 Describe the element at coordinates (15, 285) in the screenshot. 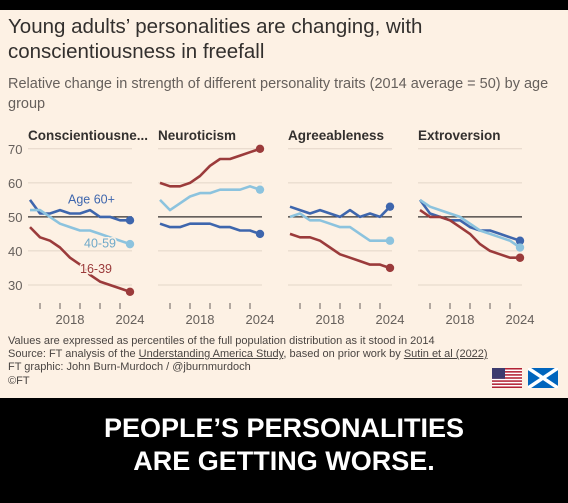

I see `y-tick-label: 30` at that location.